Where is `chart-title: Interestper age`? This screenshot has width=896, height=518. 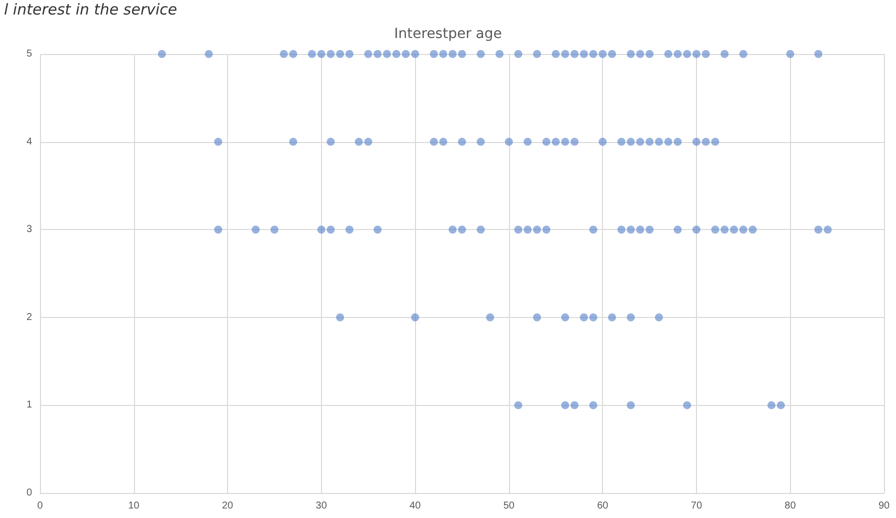 chart-title: Interestper age is located at coordinates (448, 34).